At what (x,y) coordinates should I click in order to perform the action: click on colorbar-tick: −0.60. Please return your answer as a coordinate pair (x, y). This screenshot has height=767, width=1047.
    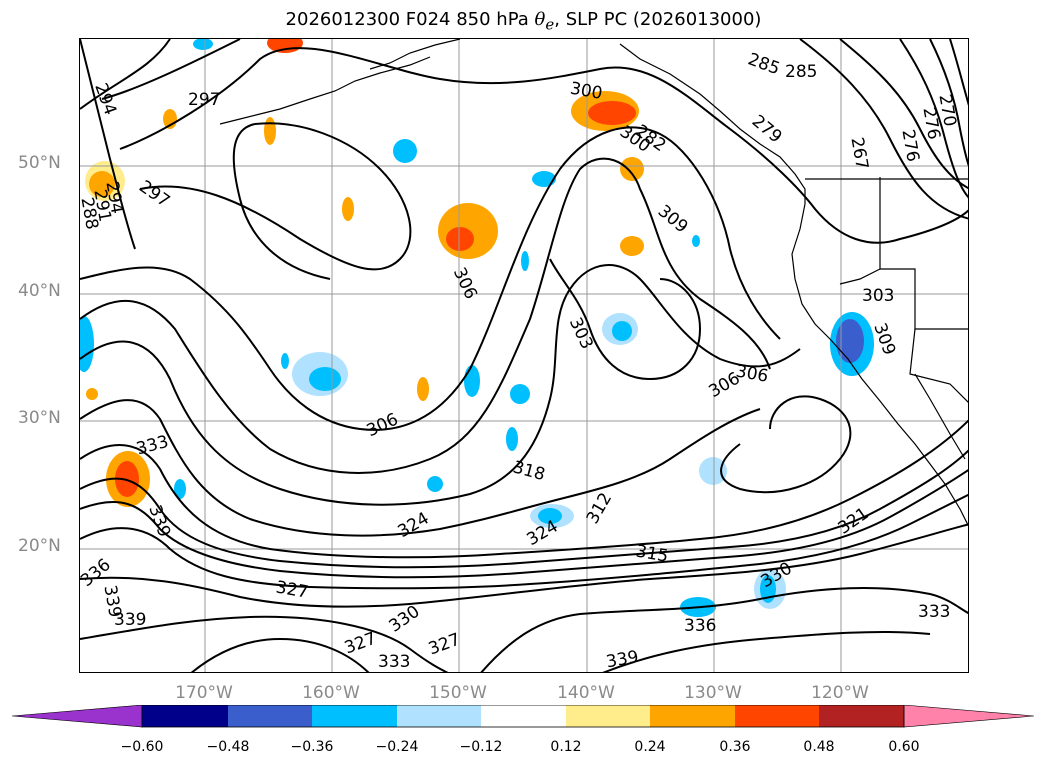
    Looking at the image, I should click on (142, 747).